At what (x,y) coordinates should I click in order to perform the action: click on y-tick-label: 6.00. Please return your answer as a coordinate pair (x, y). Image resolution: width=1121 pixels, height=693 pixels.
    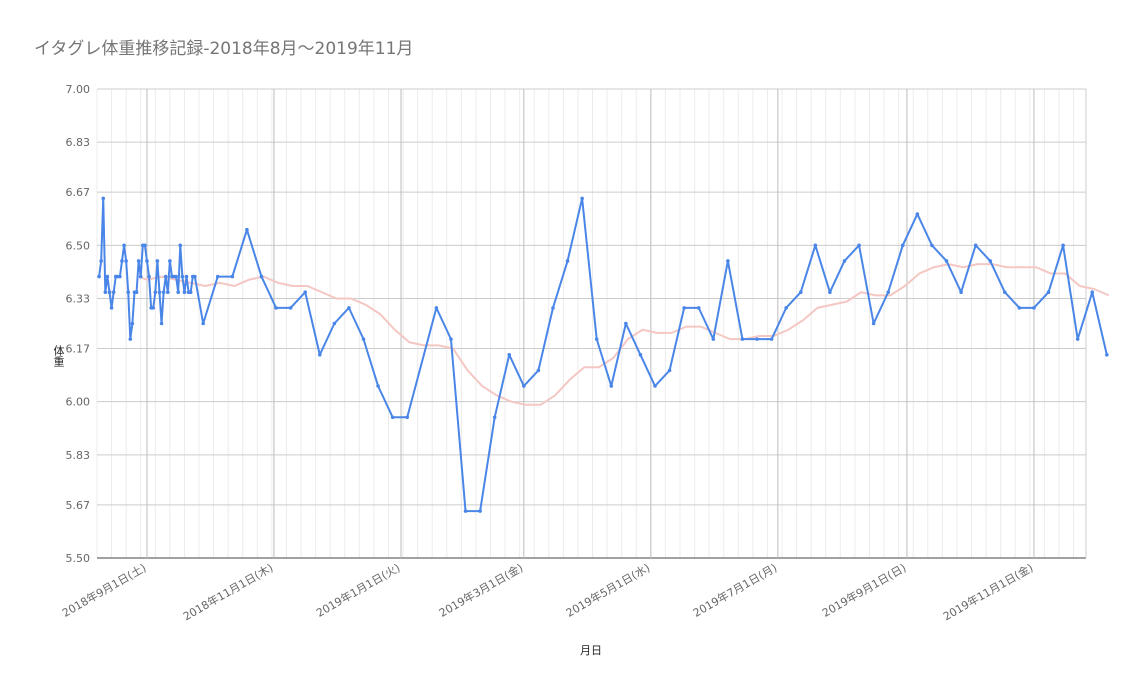
    Looking at the image, I should click on (78, 402).